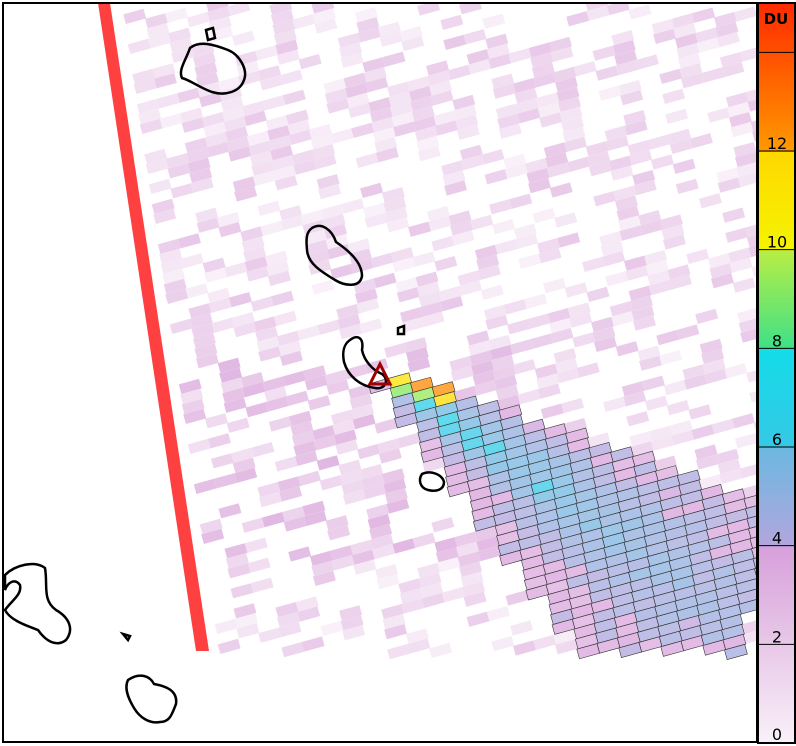 The width and height of the screenshot is (796, 746). I want to click on colorbar-tick-label: 8, so click(777, 340).